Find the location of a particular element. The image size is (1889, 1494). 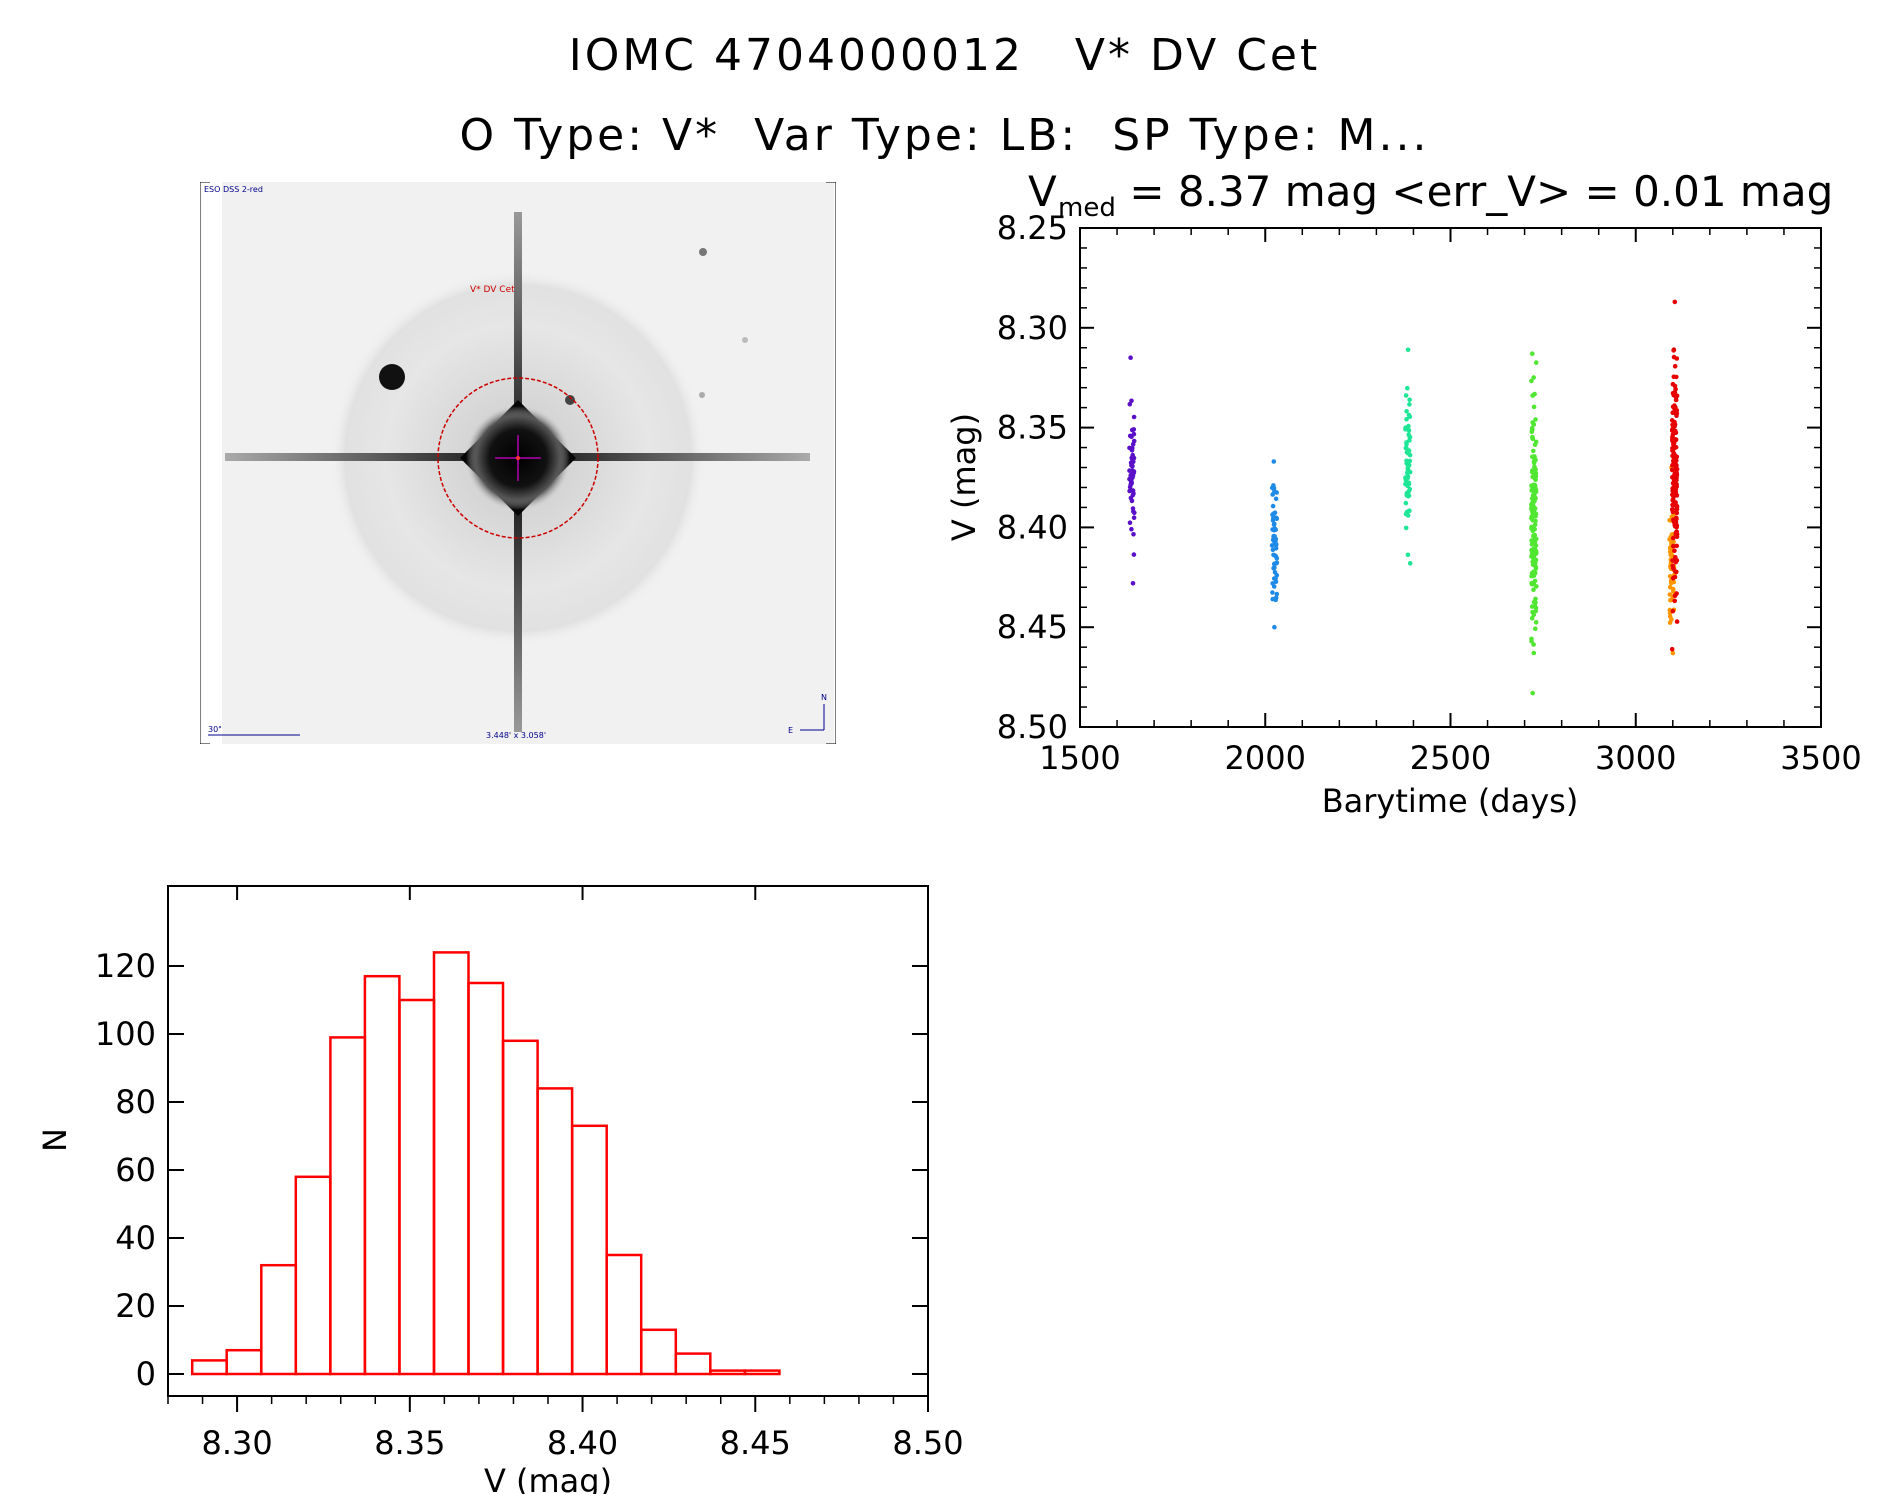

hist-y-label: N is located at coordinates (55, 1140).